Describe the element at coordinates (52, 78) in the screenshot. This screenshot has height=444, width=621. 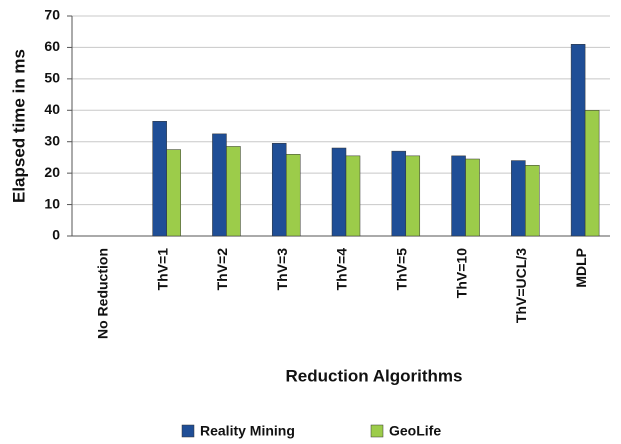
I see `y-tick-label: 50` at that location.